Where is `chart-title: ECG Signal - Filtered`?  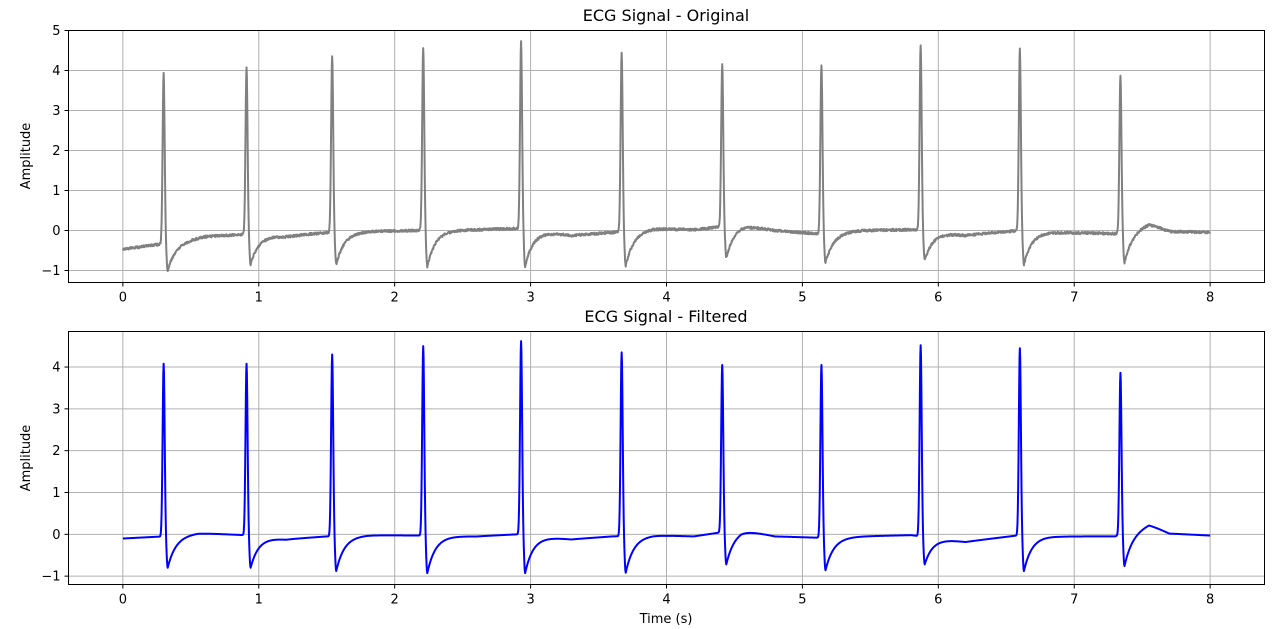 chart-title: ECG Signal - Filtered is located at coordinates (665, 316).